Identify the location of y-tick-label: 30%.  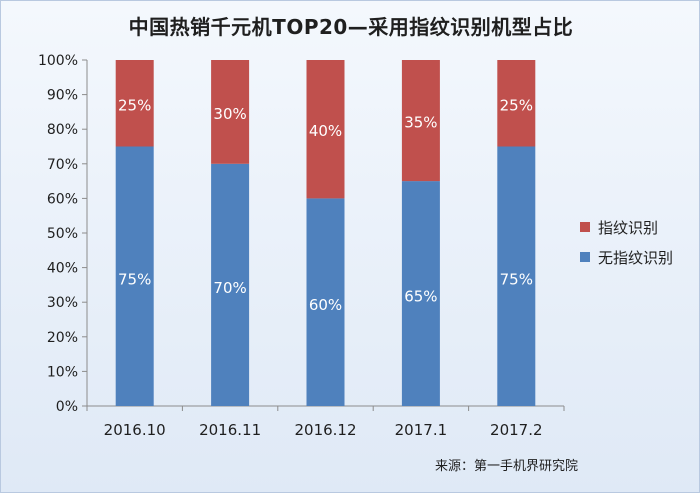
(62, 303).